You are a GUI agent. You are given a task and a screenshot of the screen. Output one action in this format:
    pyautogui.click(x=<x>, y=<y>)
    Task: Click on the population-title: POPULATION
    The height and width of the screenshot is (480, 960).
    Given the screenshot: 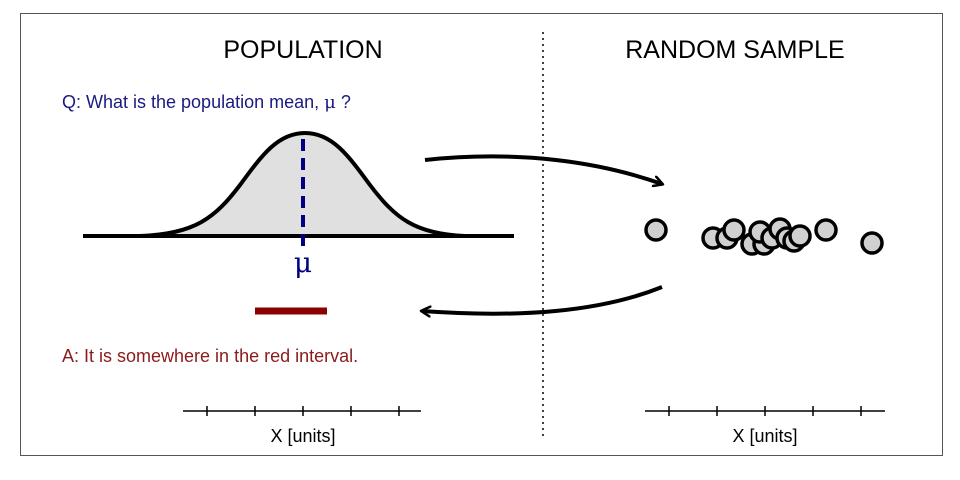 What is the action you would take?
    pyautogui.click(x=302, y=50)
    